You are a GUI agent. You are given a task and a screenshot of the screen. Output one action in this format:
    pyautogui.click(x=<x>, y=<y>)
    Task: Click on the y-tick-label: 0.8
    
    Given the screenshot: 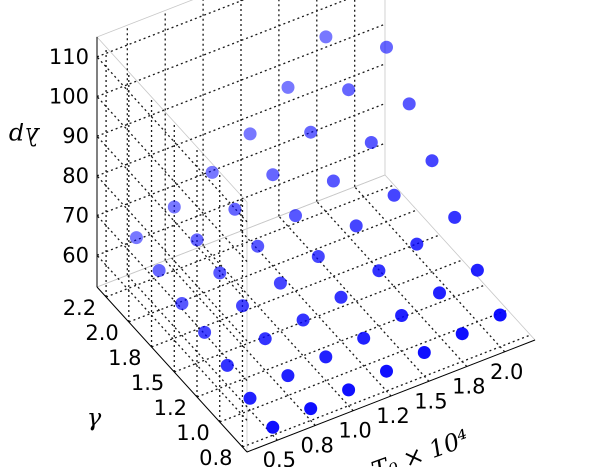 What is the action you would take?
    pyautogui.click(x=215, y=456)
    